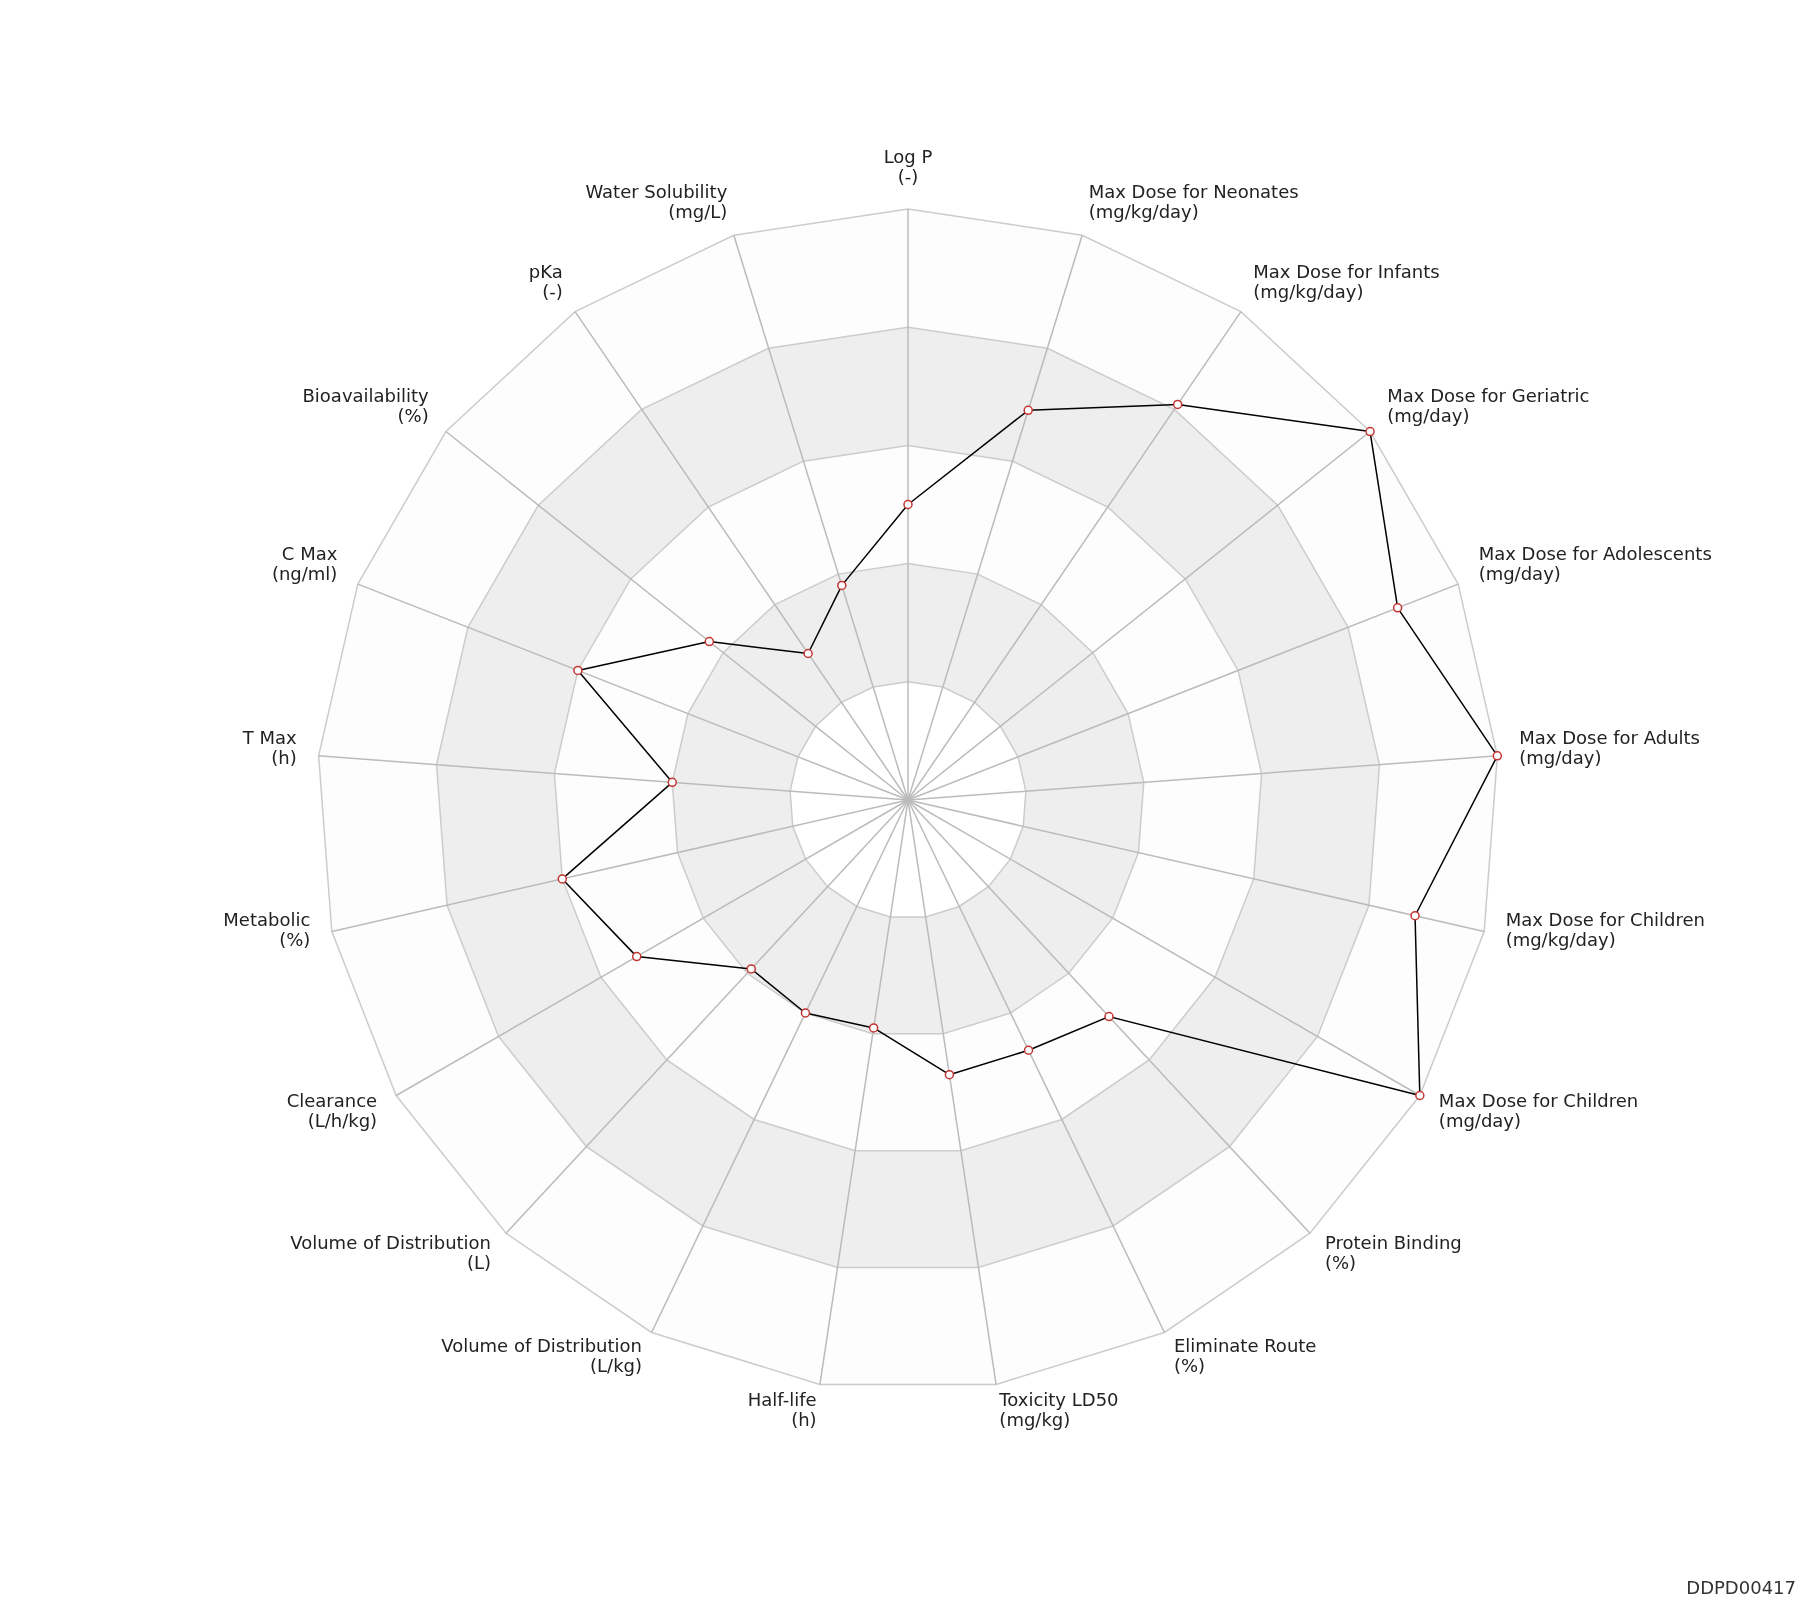  What do you see at coordinates (304, 564) in the screenshot?
I see `spoke-label: C Max (ng/ml)` at bounding box center [304, 564].